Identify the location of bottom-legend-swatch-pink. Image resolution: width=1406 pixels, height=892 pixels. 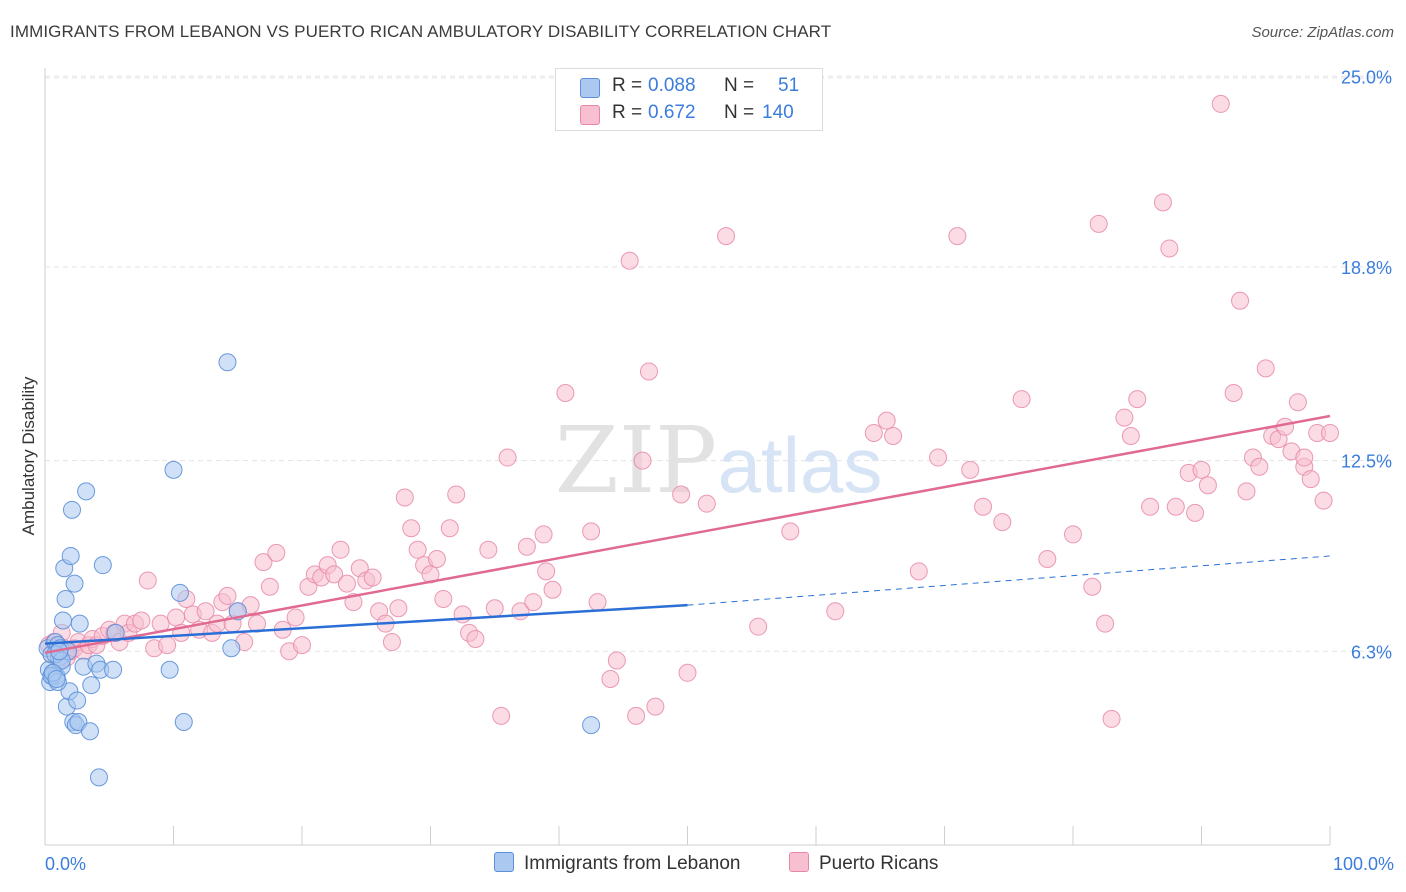
(799, 862).